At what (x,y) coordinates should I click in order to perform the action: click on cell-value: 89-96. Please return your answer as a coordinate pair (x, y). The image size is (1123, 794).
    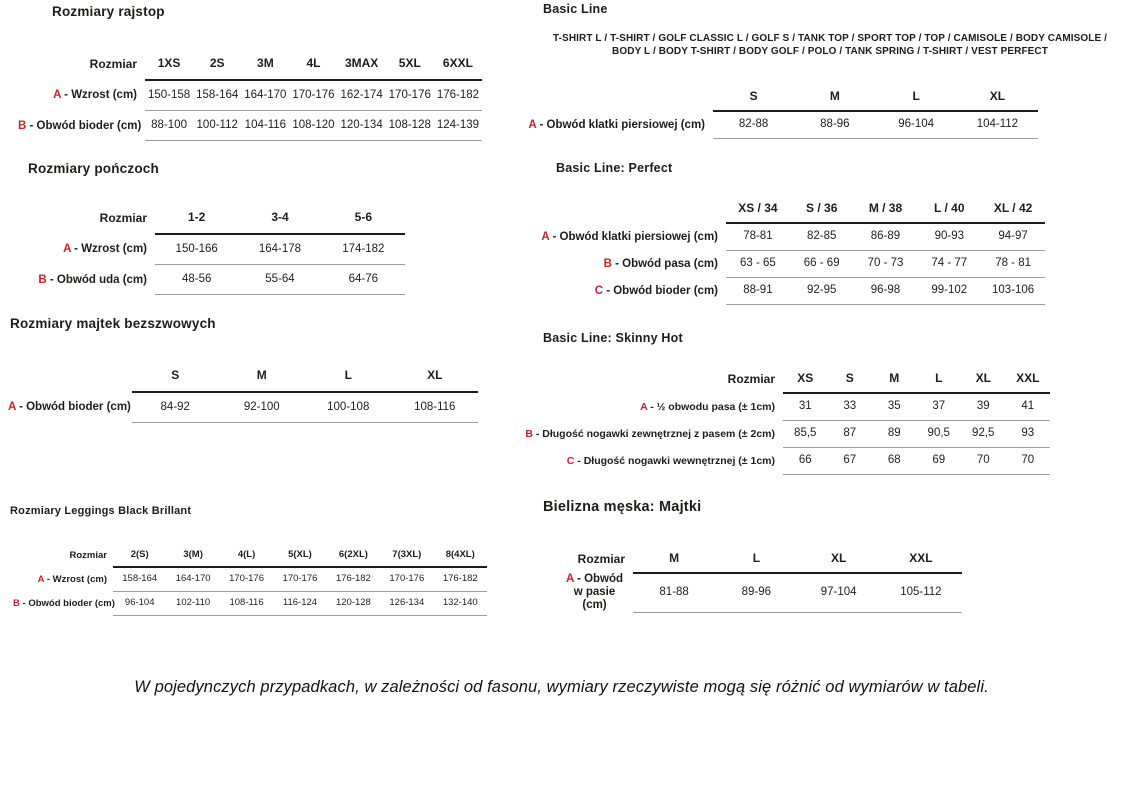
    Looking at the image, I should click on (756, 593).